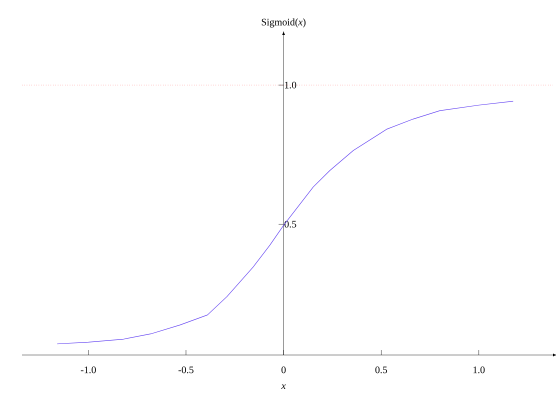  I want to click on x-tick-label: -1.0, so click(88, 370).